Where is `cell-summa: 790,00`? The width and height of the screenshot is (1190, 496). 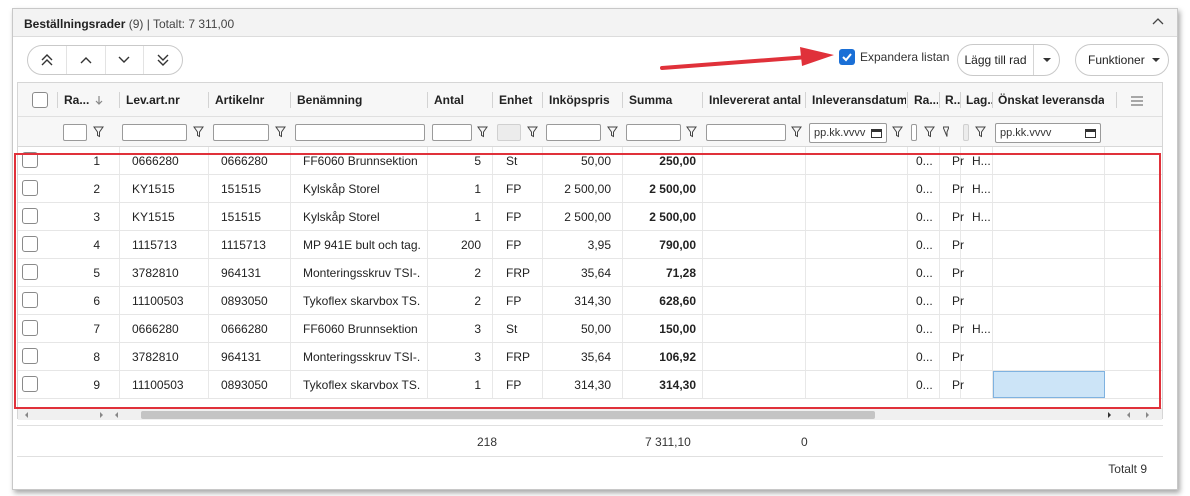 cell-summa: 790,00 is located at coordinates (677, 245).